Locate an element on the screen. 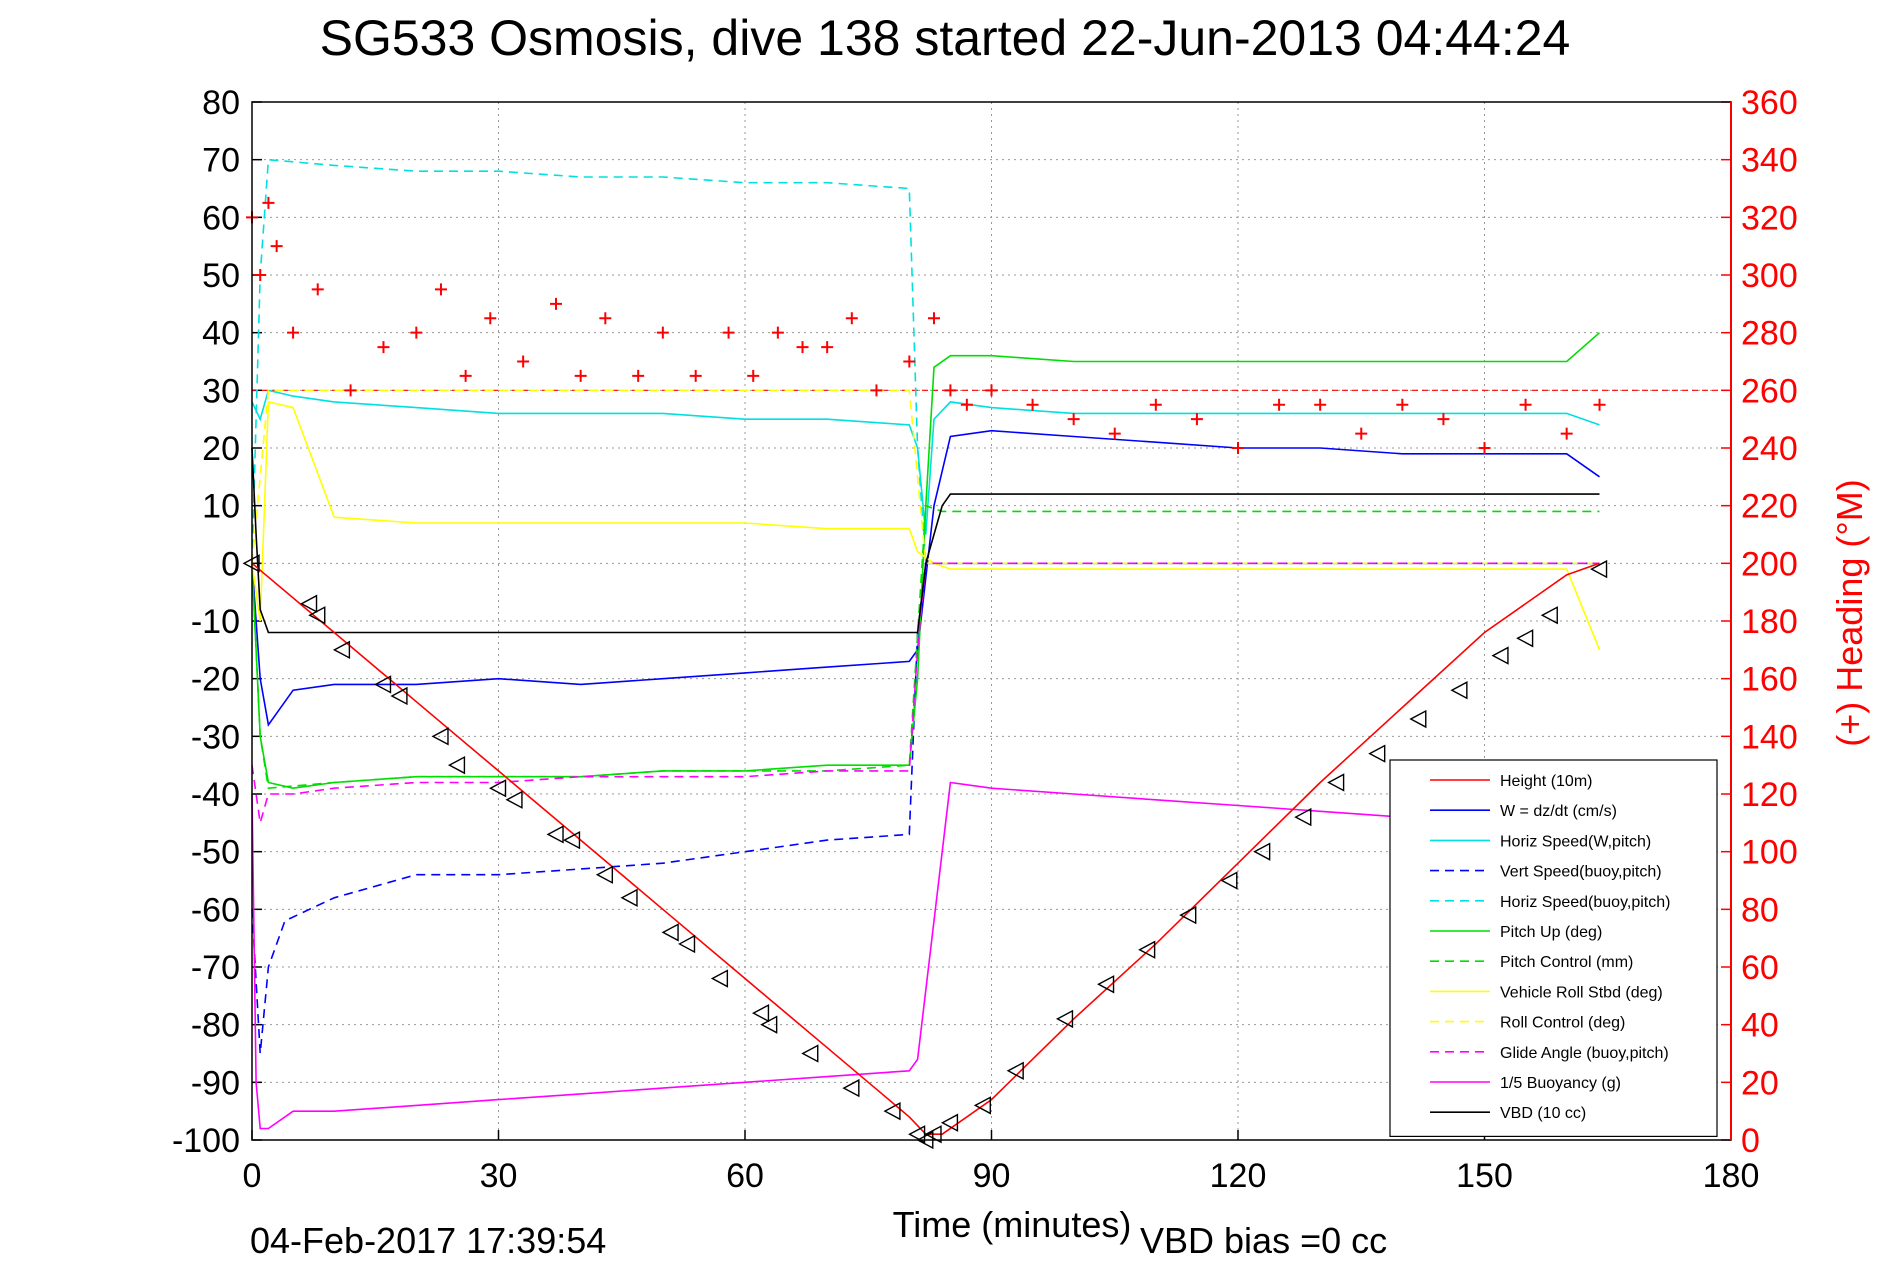 The height and width of the screenshot is (1262, 1891). y-tick-label: 60 is located at coordinates (221, 218).